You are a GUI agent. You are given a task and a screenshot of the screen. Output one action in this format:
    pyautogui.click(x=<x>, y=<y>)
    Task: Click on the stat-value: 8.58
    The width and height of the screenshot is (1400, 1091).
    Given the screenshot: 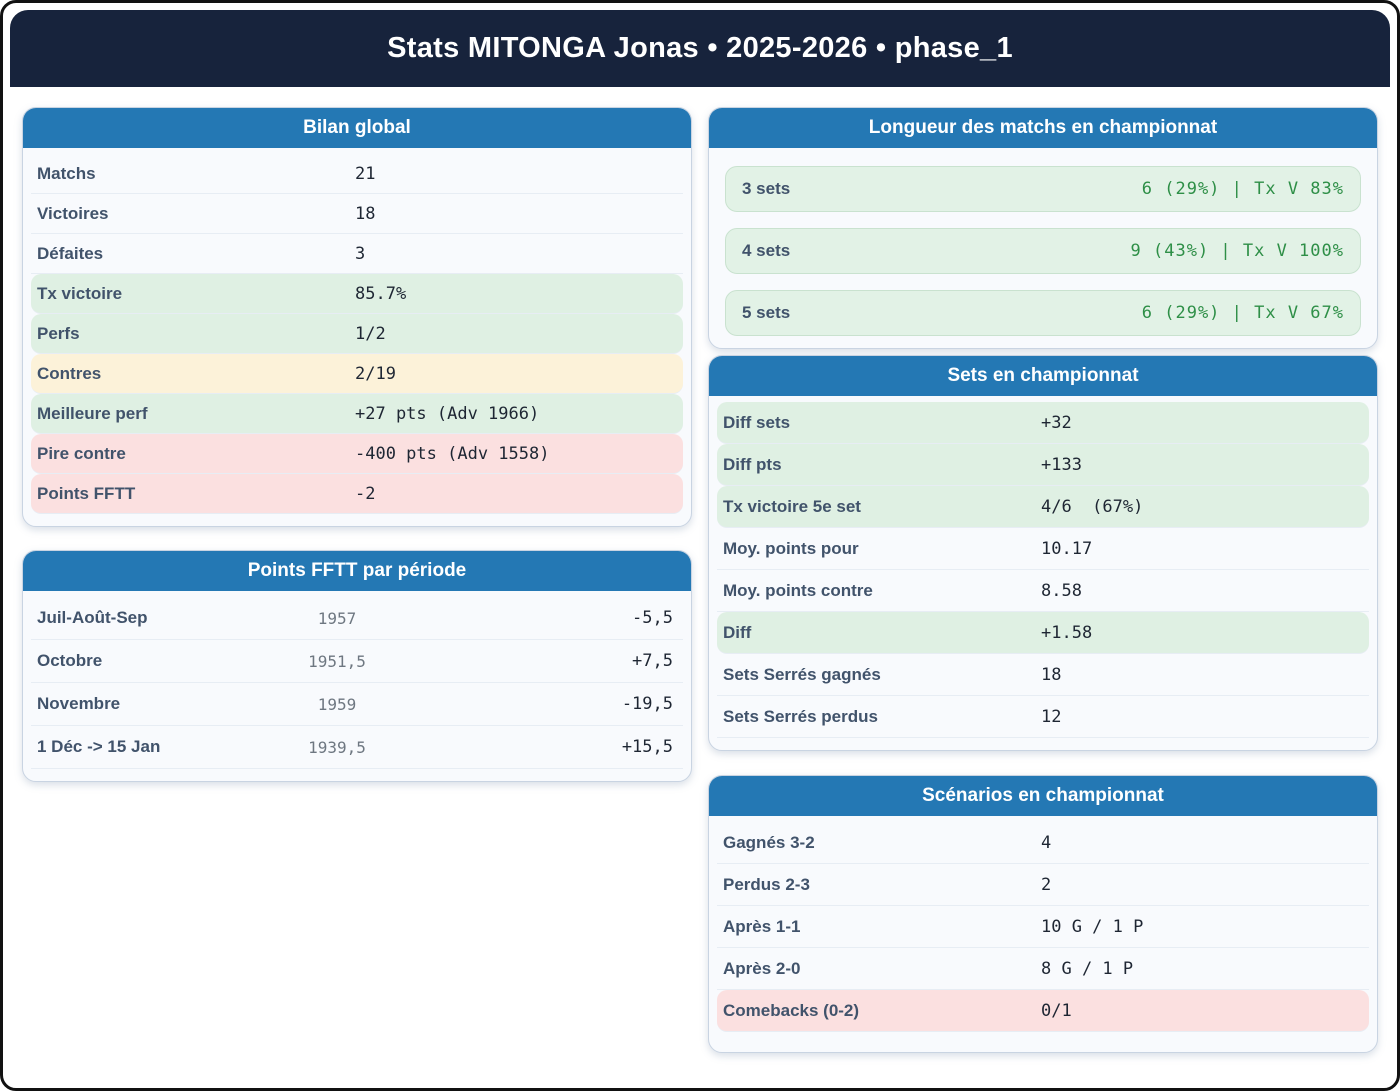 What is the action you would take?
    pyautogui.click(x=1061, y=590)
    